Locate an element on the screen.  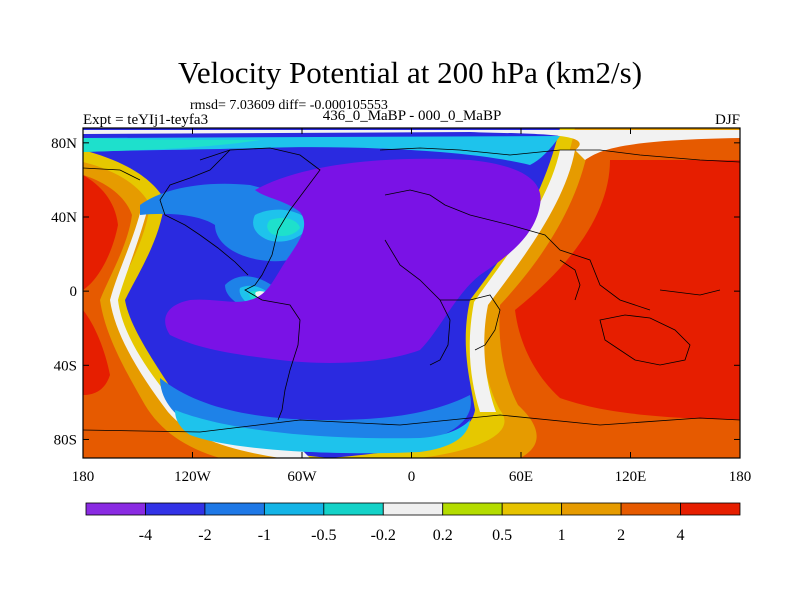
colorbar-label: -0.2 is located at coordinates (383, 535).